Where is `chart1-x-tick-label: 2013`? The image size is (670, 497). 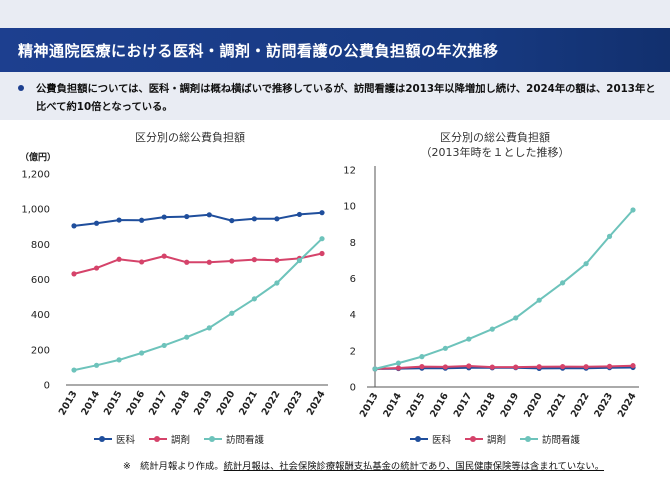
chart1-x-tick-label: 2013 is located at coordinates (68, 403).